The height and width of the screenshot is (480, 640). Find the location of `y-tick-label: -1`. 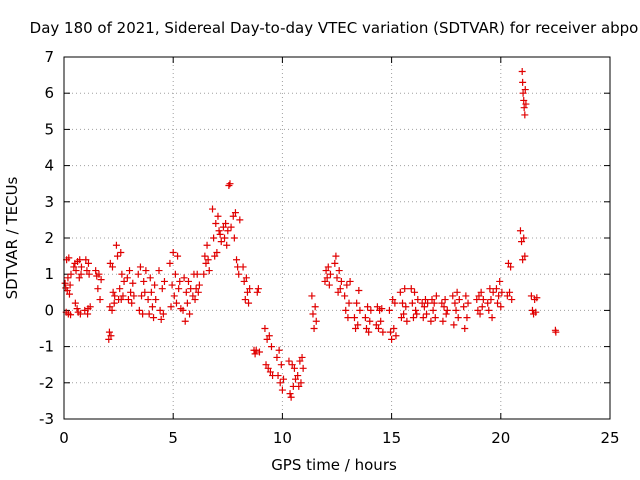

y-tick-label: -1 is located at coordinates (46, 347).